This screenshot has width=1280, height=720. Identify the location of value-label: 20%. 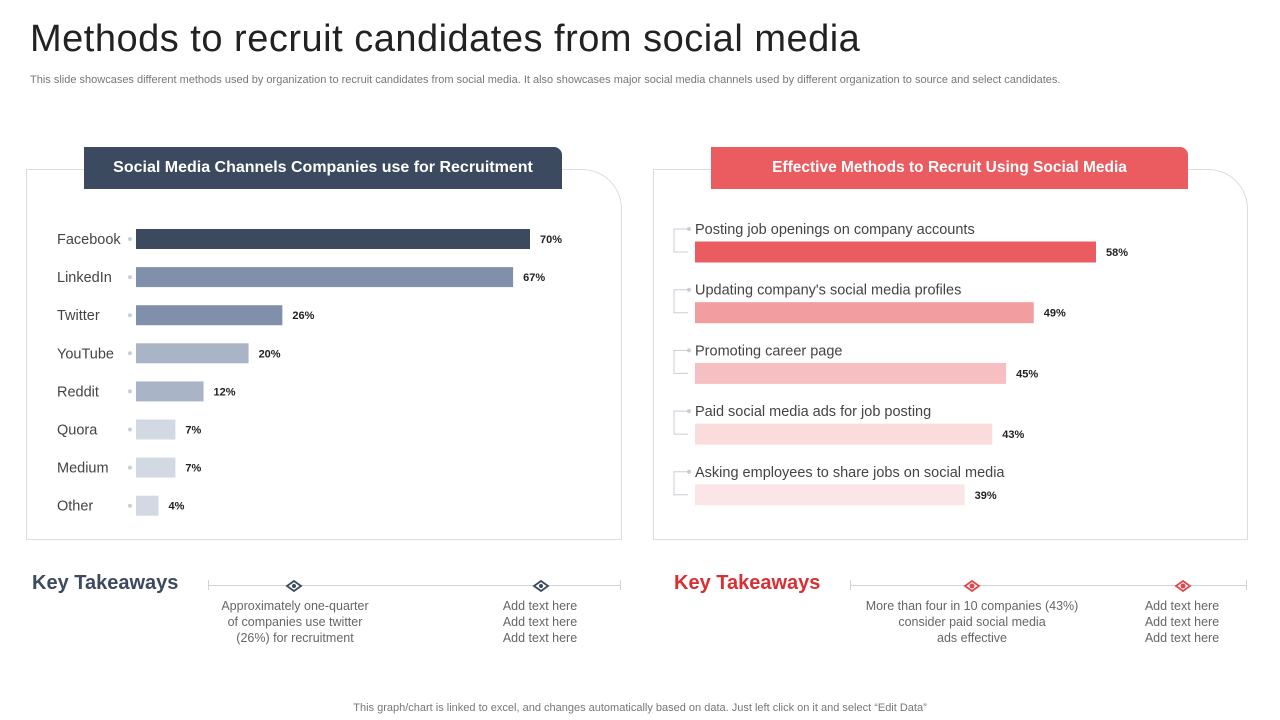
(270, 354).